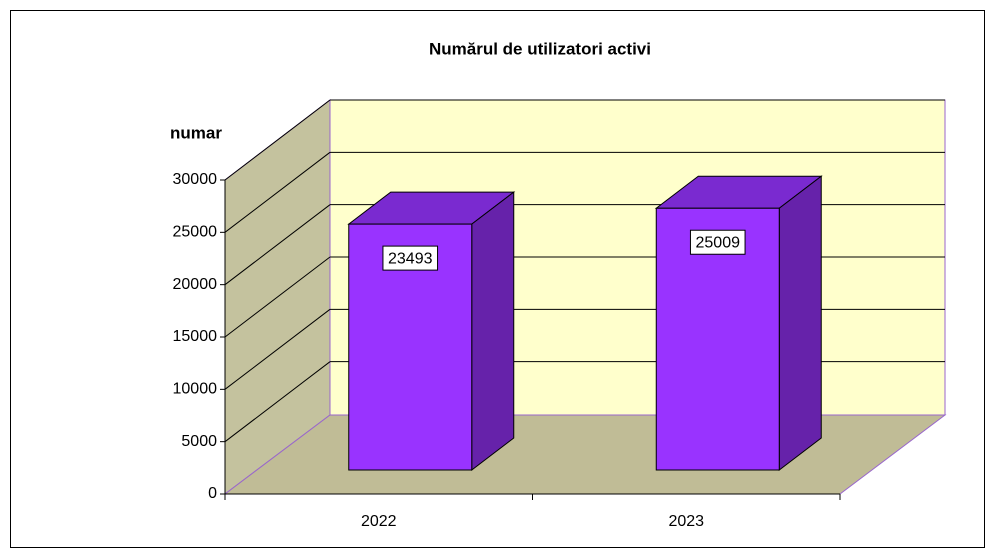 This screenshot has height=558, width=995. Describe the element at coordinates (540, 48) in the screenshot. I see `chart-title: Numărul de utilizatori activi` at that location.